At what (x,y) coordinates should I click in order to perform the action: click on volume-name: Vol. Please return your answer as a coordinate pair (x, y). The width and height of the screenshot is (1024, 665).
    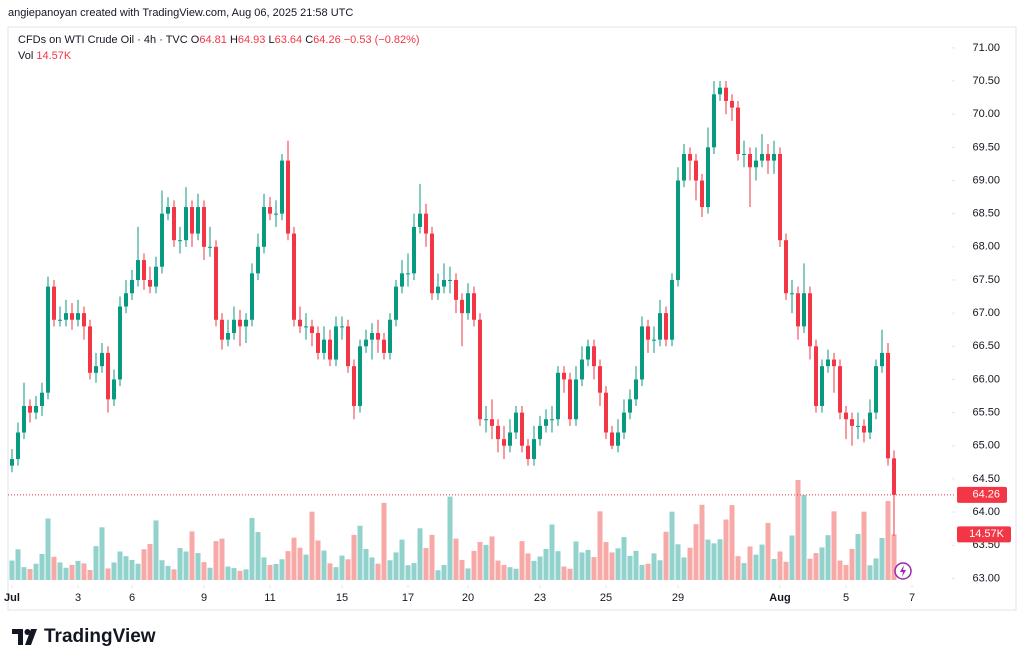
    Looking at the image, I should click on (26, 56).